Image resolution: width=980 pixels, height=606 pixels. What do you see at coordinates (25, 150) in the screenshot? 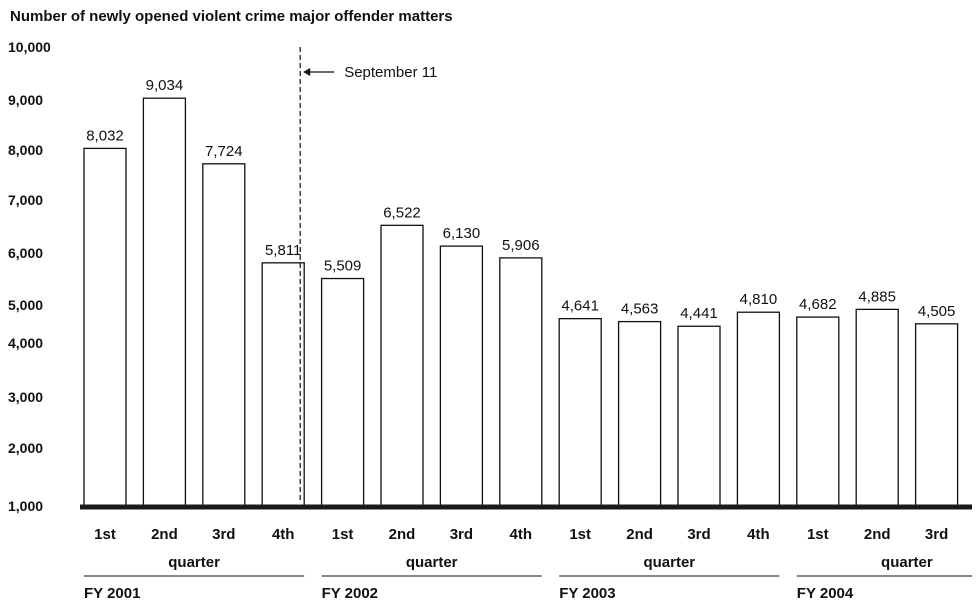
I see `y-tick-label: 8,000` at bounding box center [25, 150].